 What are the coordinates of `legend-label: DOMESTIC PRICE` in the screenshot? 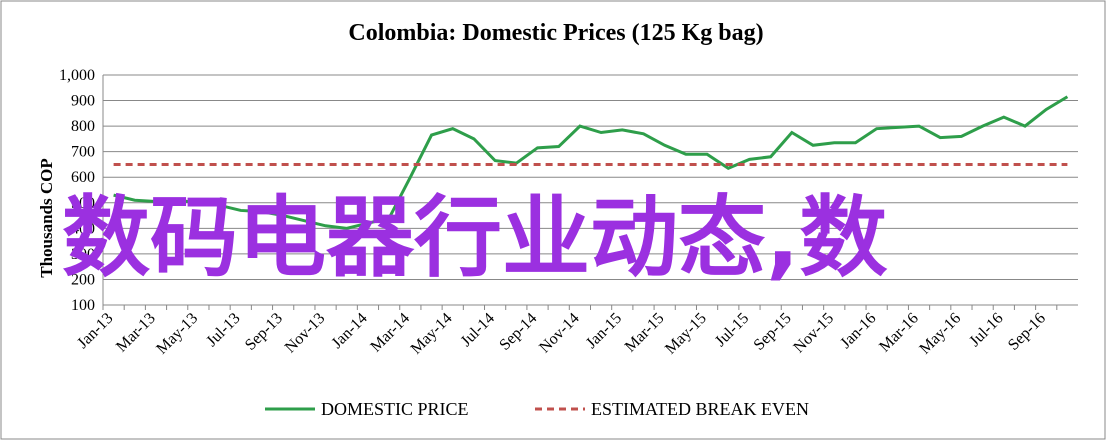 It's located at (395, 409).